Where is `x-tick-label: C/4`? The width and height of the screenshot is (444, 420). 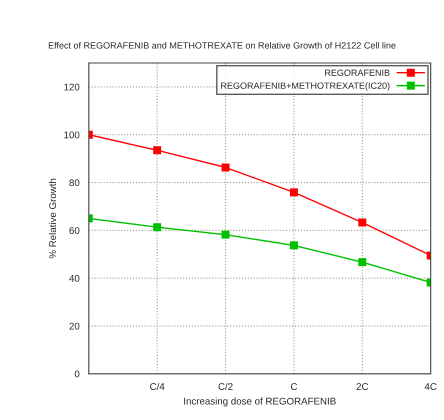
x-tick-label: C/4 is located at coordinates (157, 386).